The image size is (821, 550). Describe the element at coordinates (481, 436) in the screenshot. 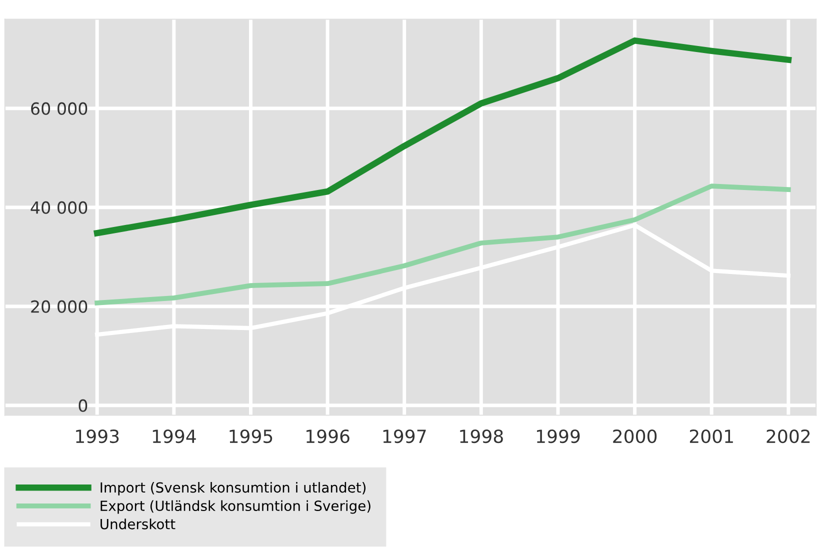

I see `x-tick-label: 1998` at that location.